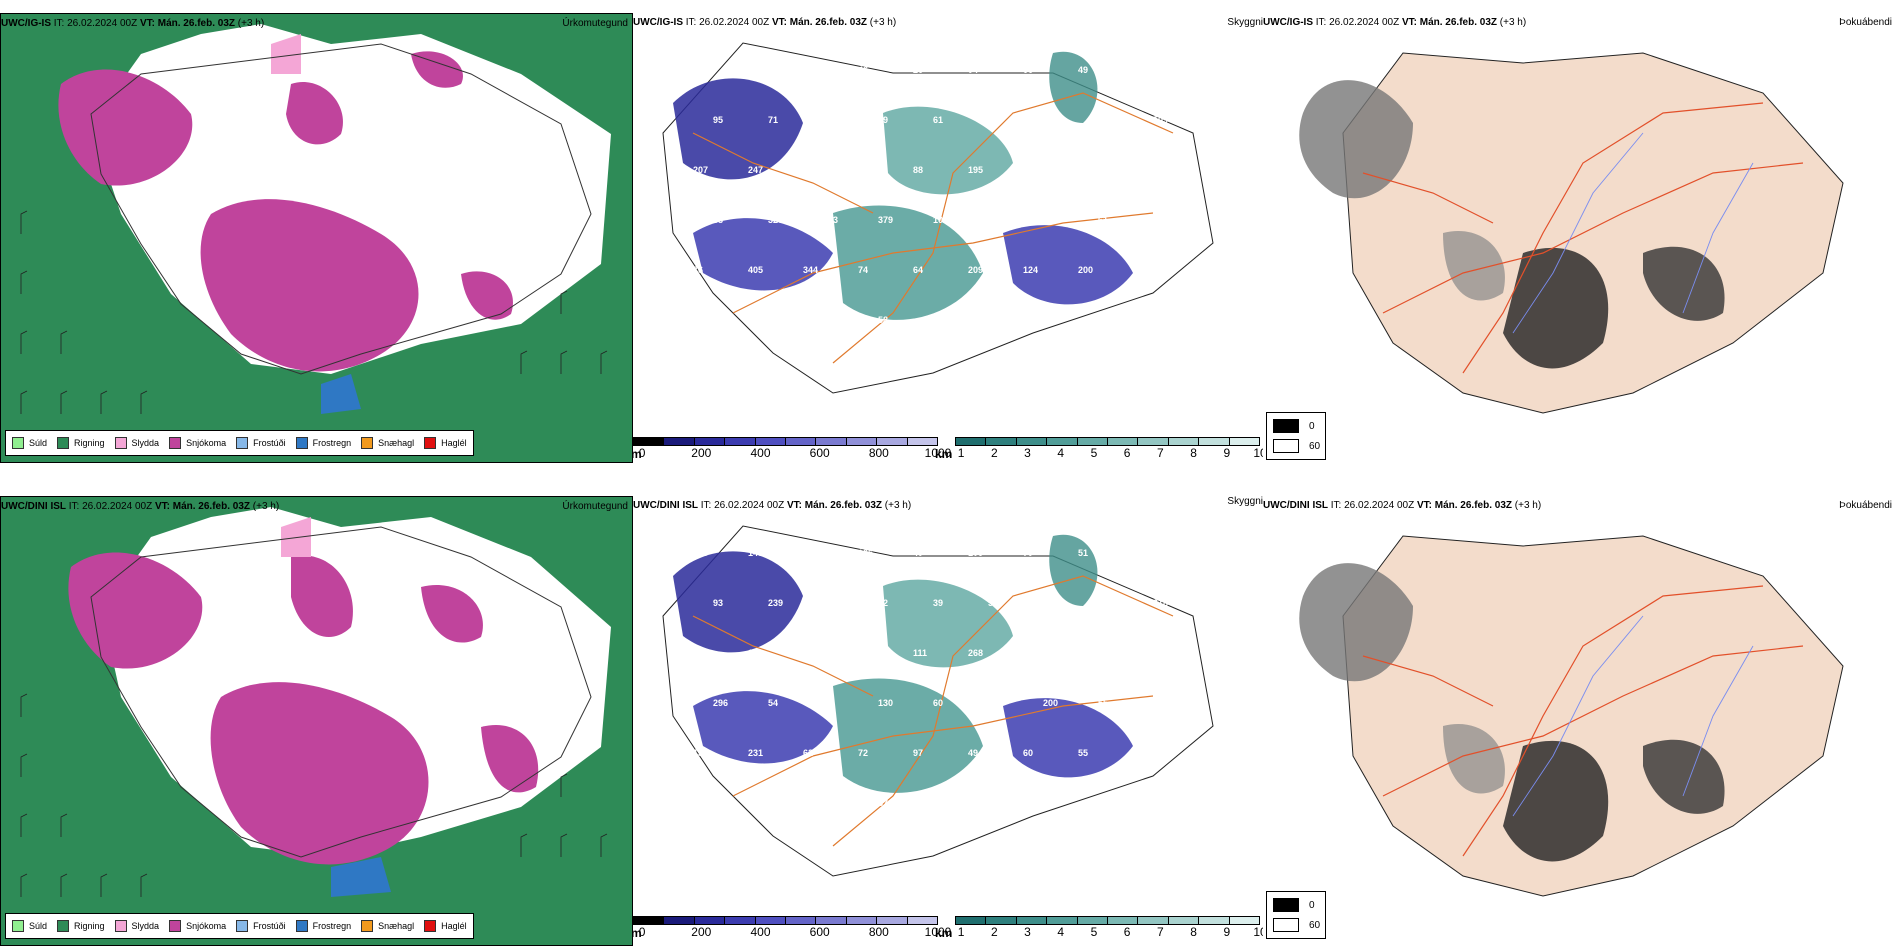 This screenshot has width=1900, height=950. Describe the element at coordinates (975, 170) in the screenshot. I see `visibility-value-label: 195` at that location.